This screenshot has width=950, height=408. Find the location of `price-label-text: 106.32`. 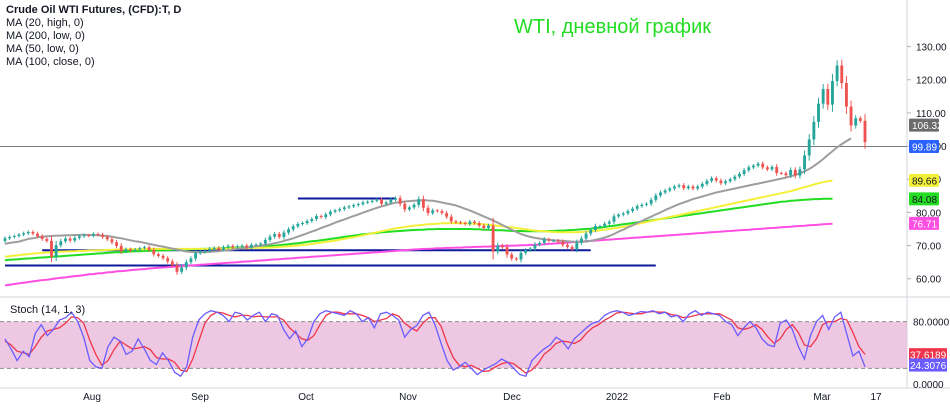

price-label-text: 106.32 is located at coordinates (927, 126).